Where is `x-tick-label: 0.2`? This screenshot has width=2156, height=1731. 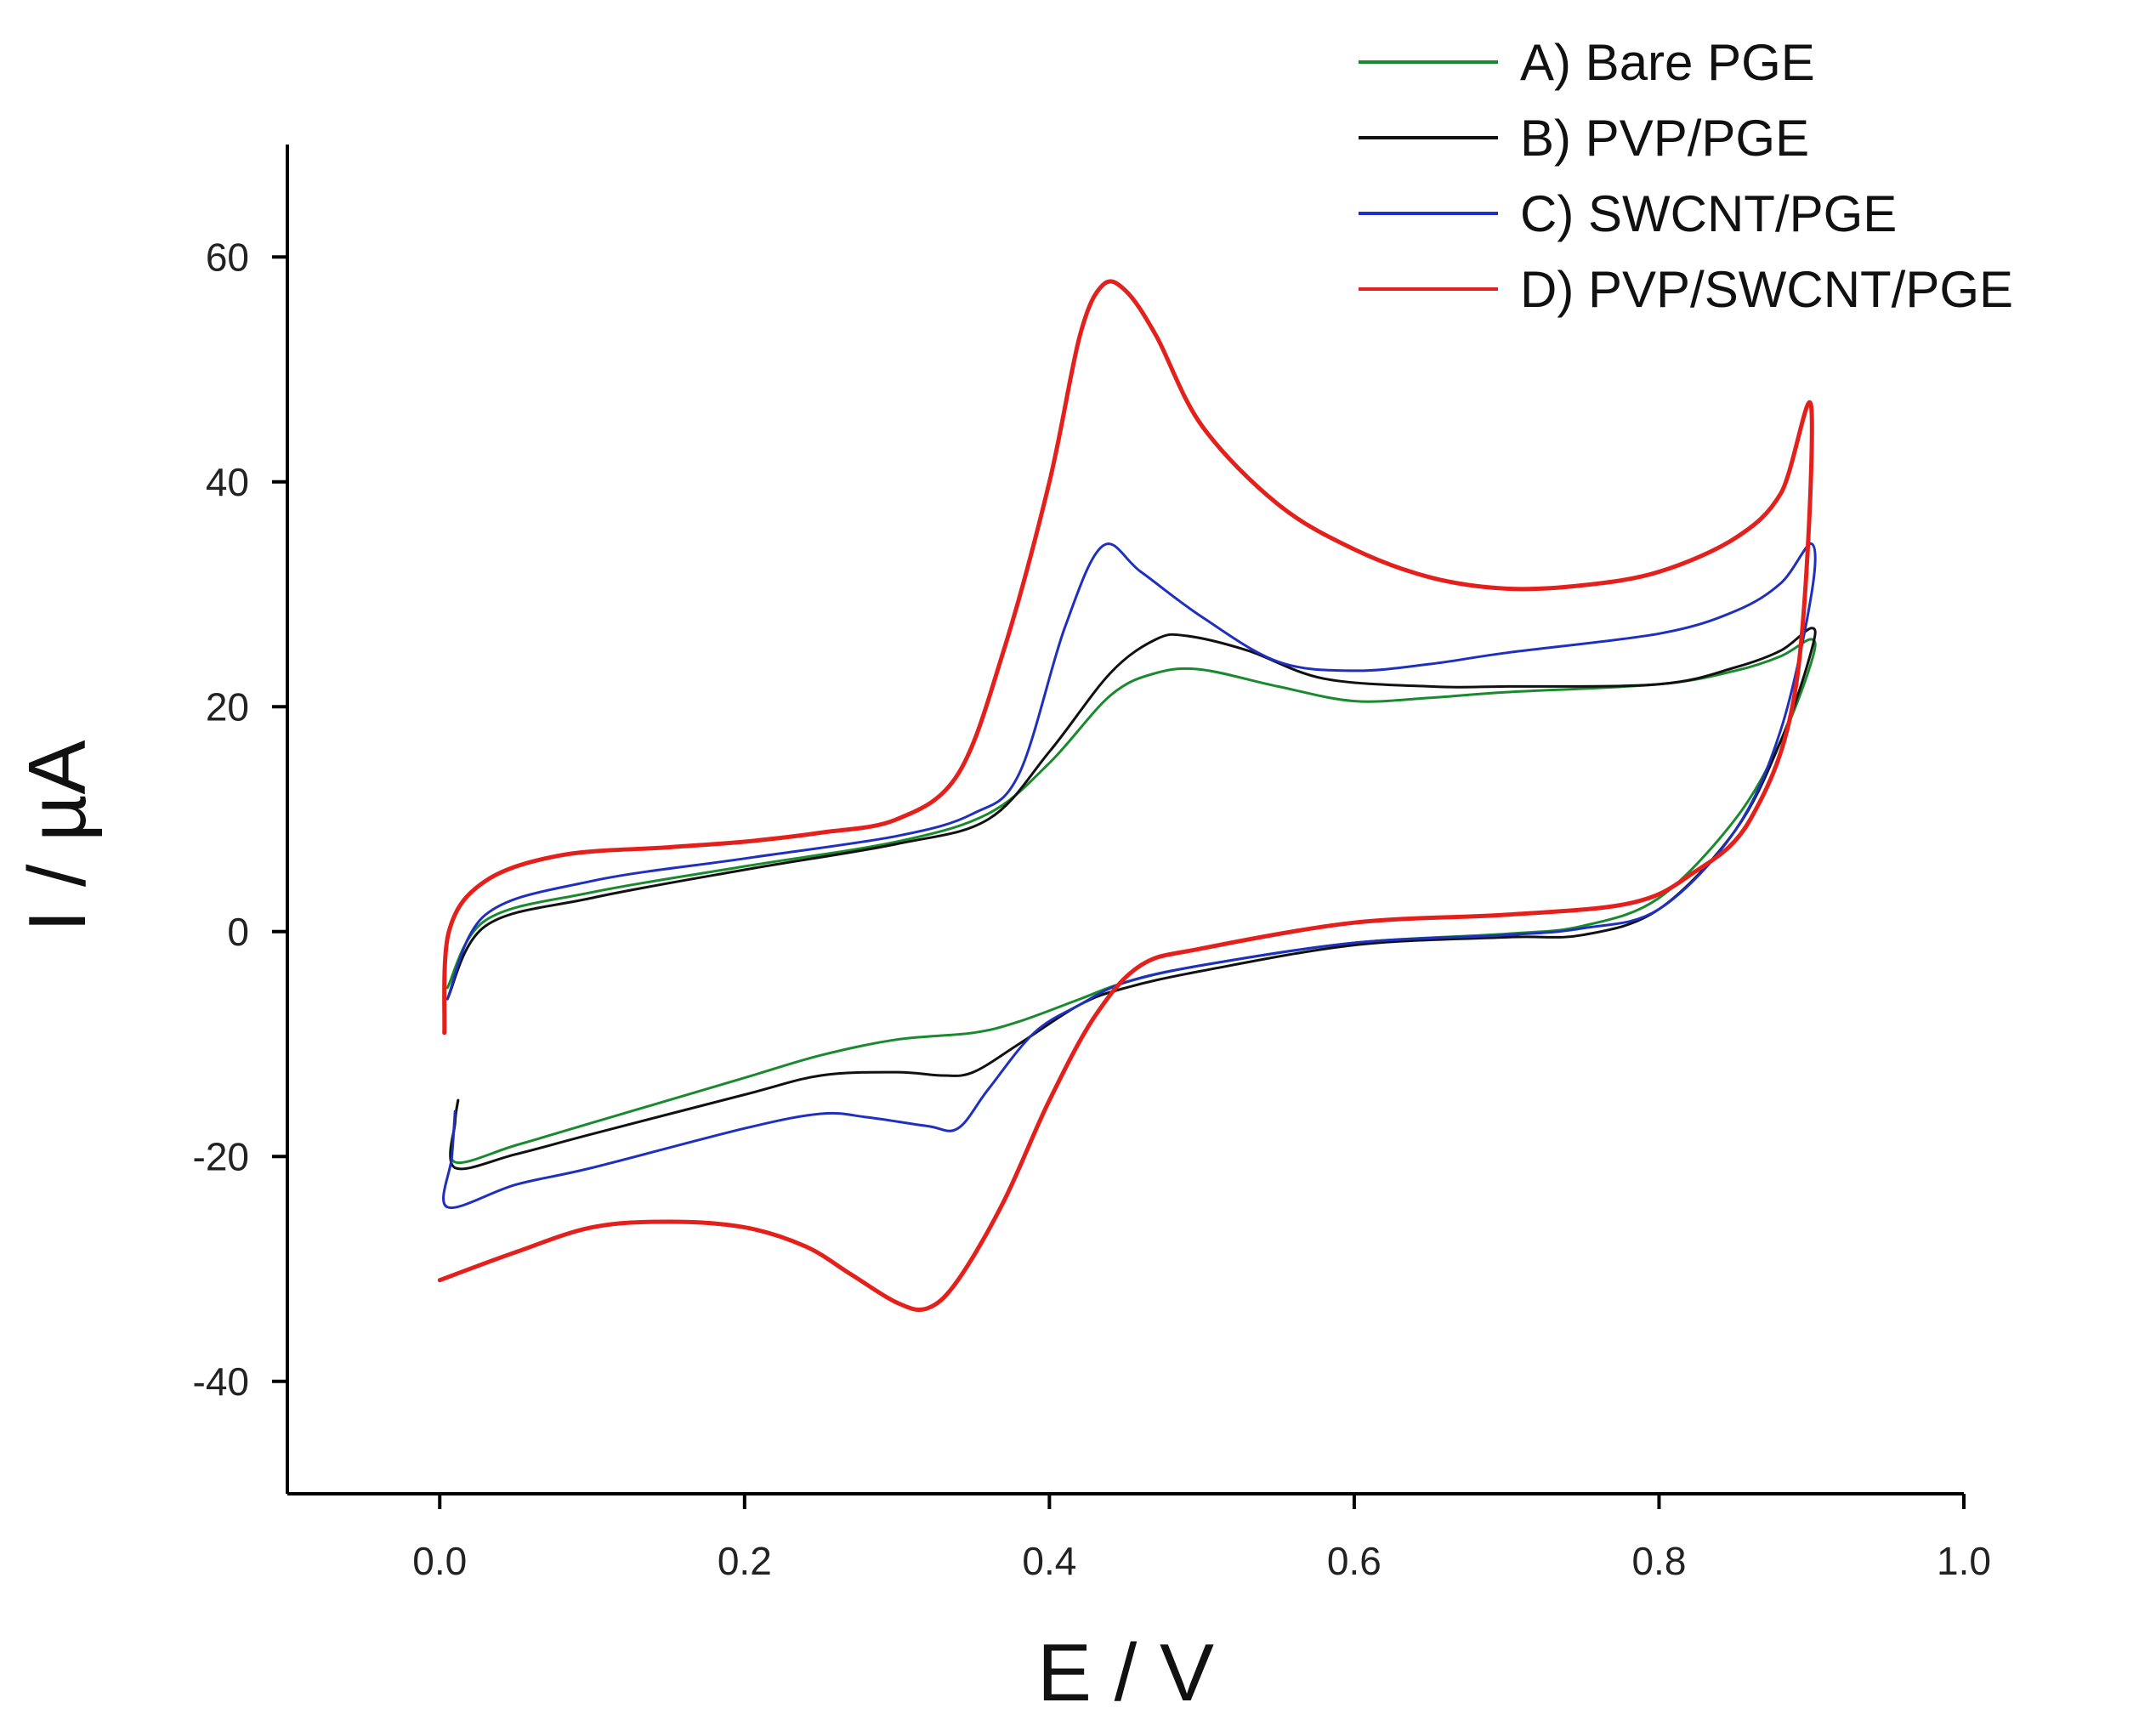
x-tick-label: 0.2 is located at coordinates (745, 1561).